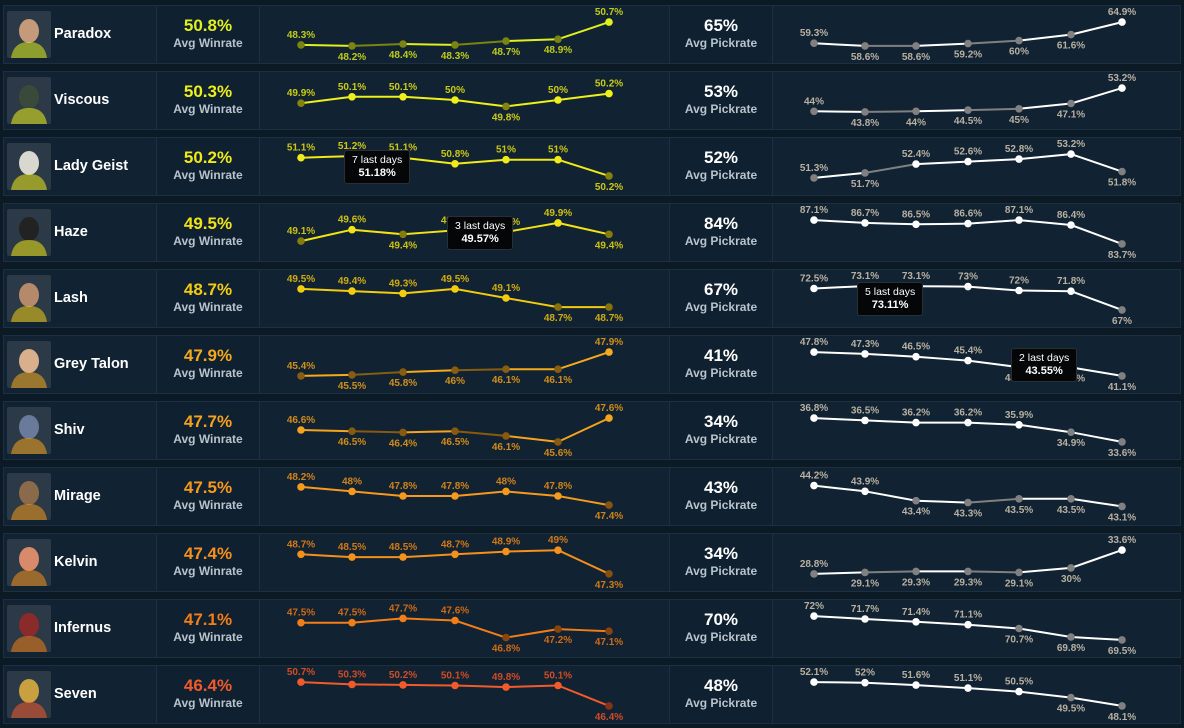 This screenshot has width=1184, height=728. Describe the element at coordinates (75, 694) in the screenshot. I see `hero-name: Seven` at that location.